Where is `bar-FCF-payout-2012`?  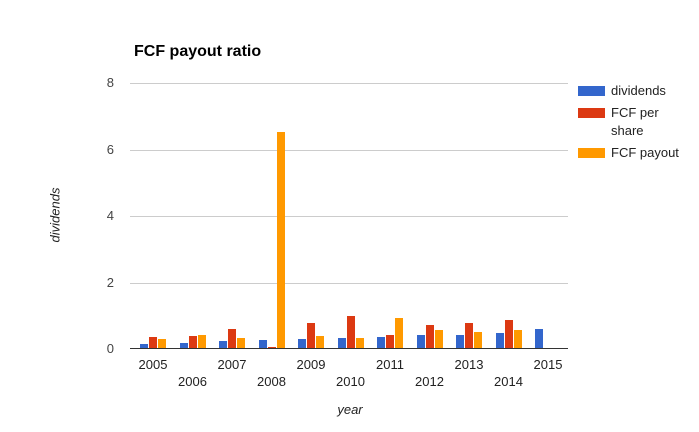 bar-FCF-payout-2012 is located at coordinates (438, 339).